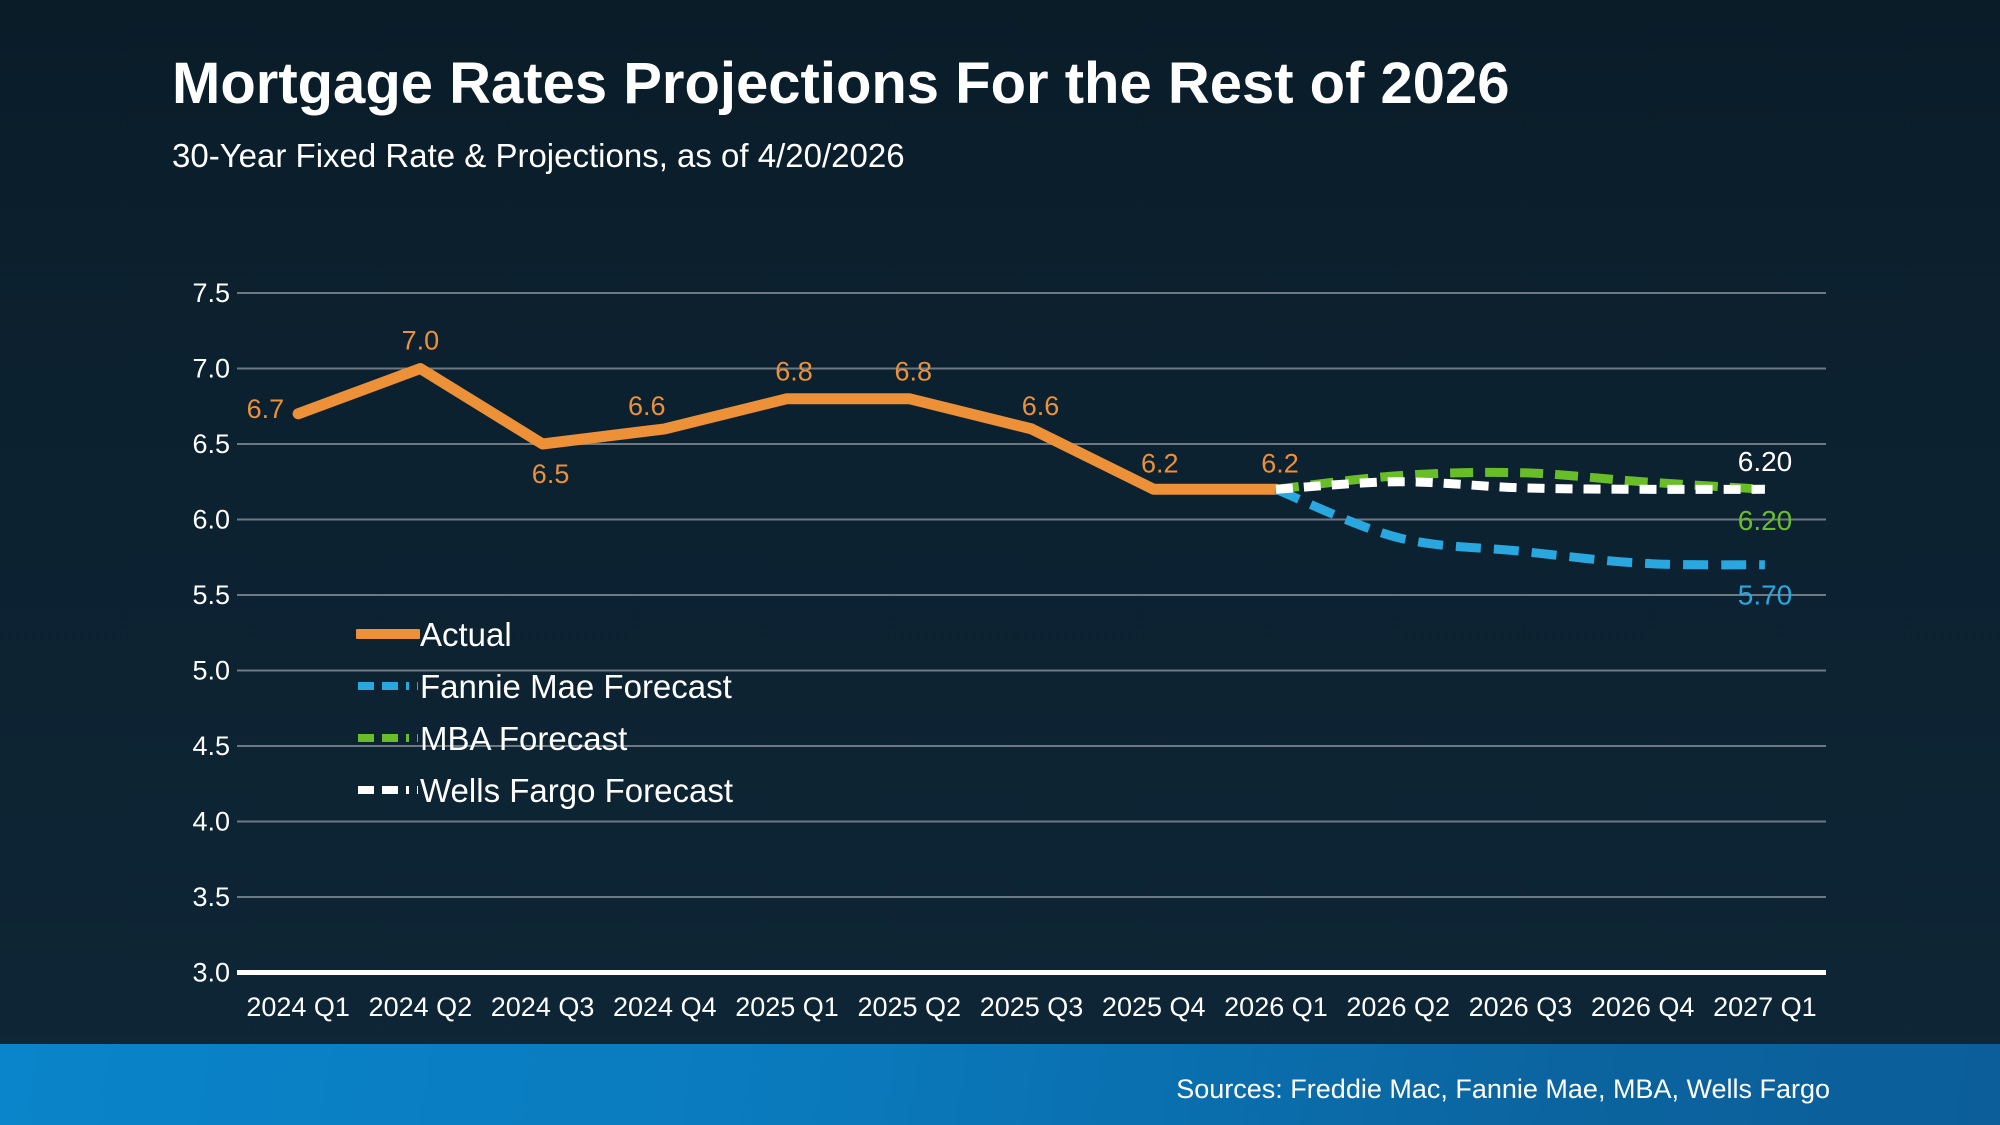 The height and width of the screenshot is (1125, 2000). I want to click on x-axis-category-label: 2024 Q3, so click(543, 1007).